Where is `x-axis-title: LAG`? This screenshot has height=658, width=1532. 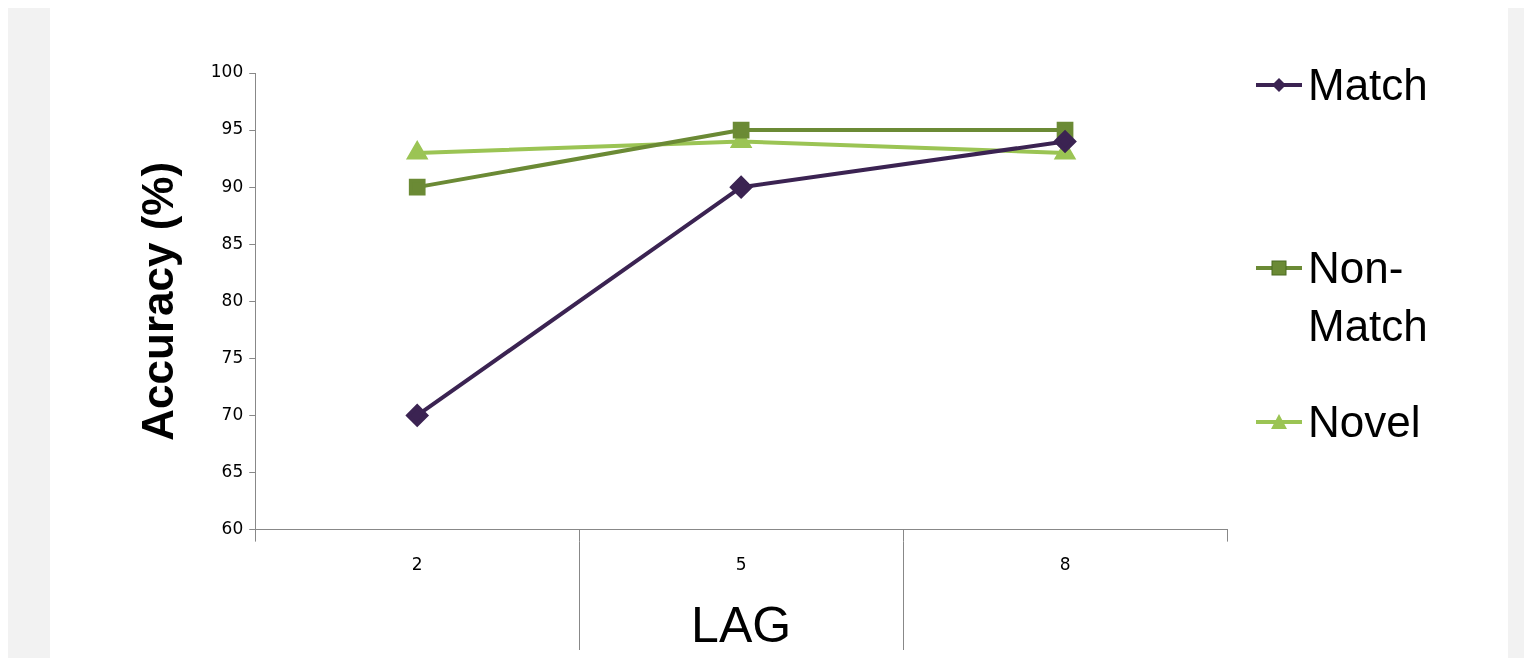 x-axis-title: LAG is located at coordinates (741, 624).